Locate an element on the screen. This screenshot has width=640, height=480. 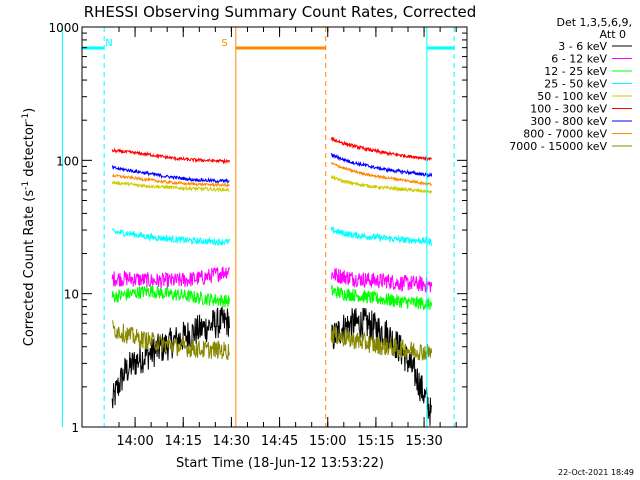
legend-header-line1: Det 1,3,5,6,9, is located at coordinates (594, 22).